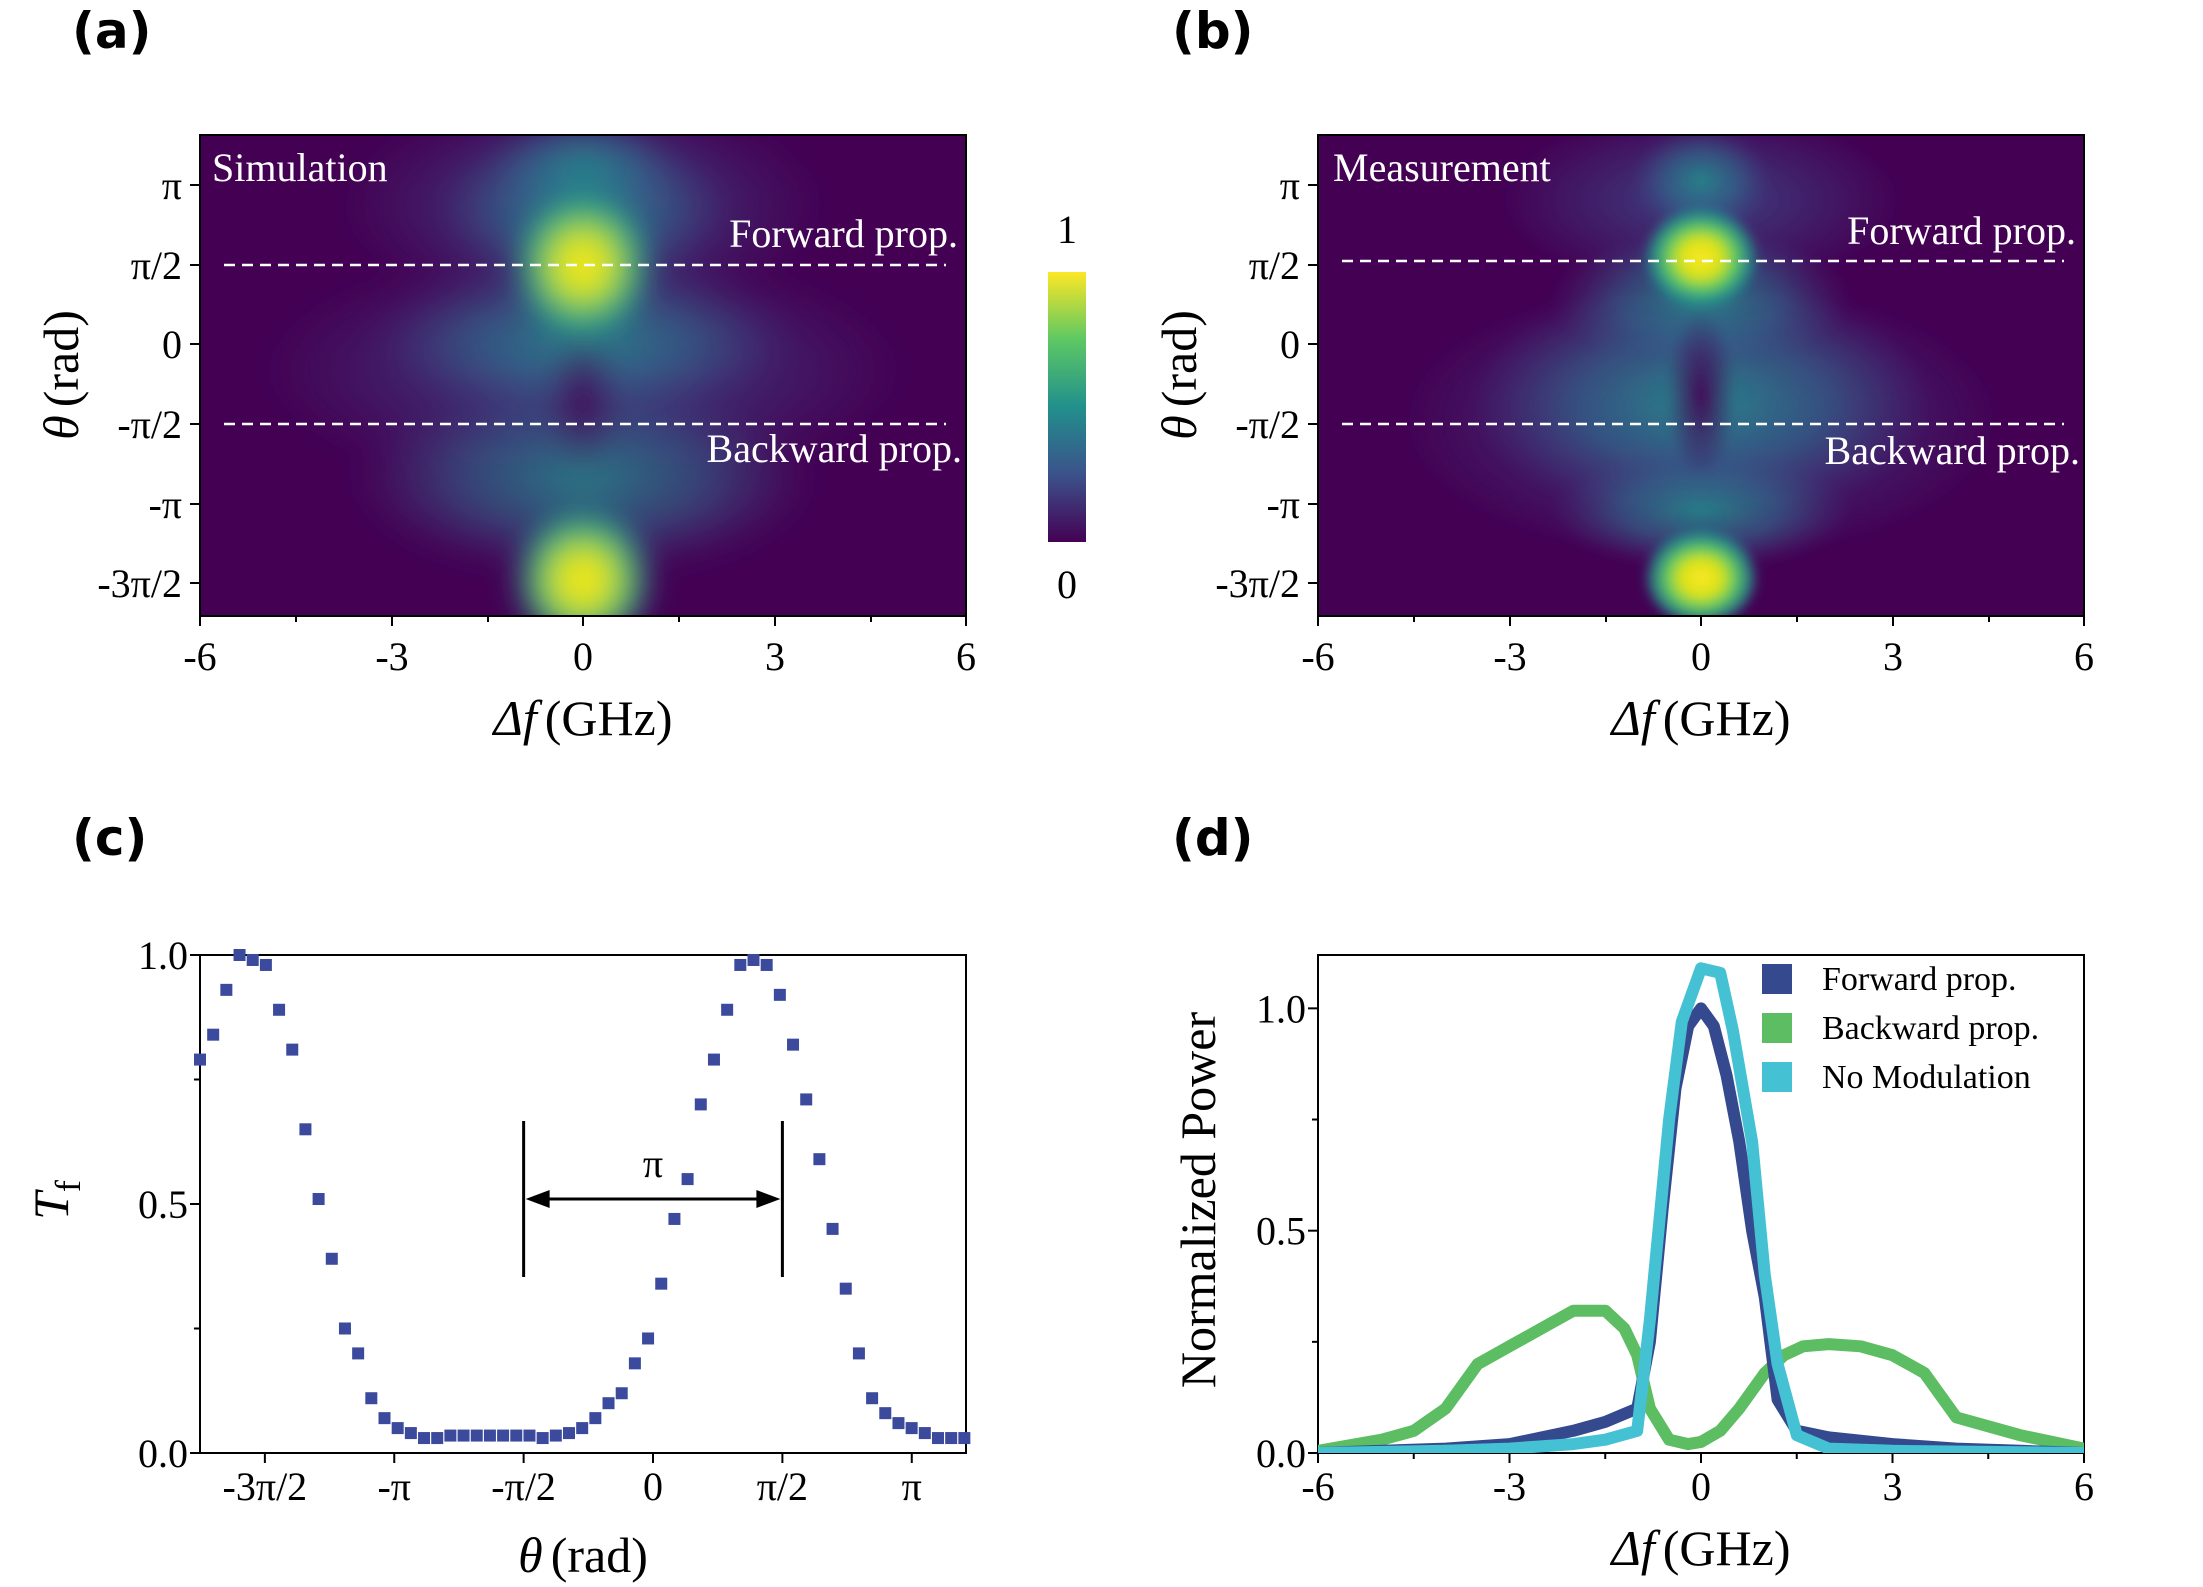 This screenshot has height=1587, width=2203. I want to click on ytick-labels-a: π π/2 0 -π/2 -π -3π/2, so click(139, 384).